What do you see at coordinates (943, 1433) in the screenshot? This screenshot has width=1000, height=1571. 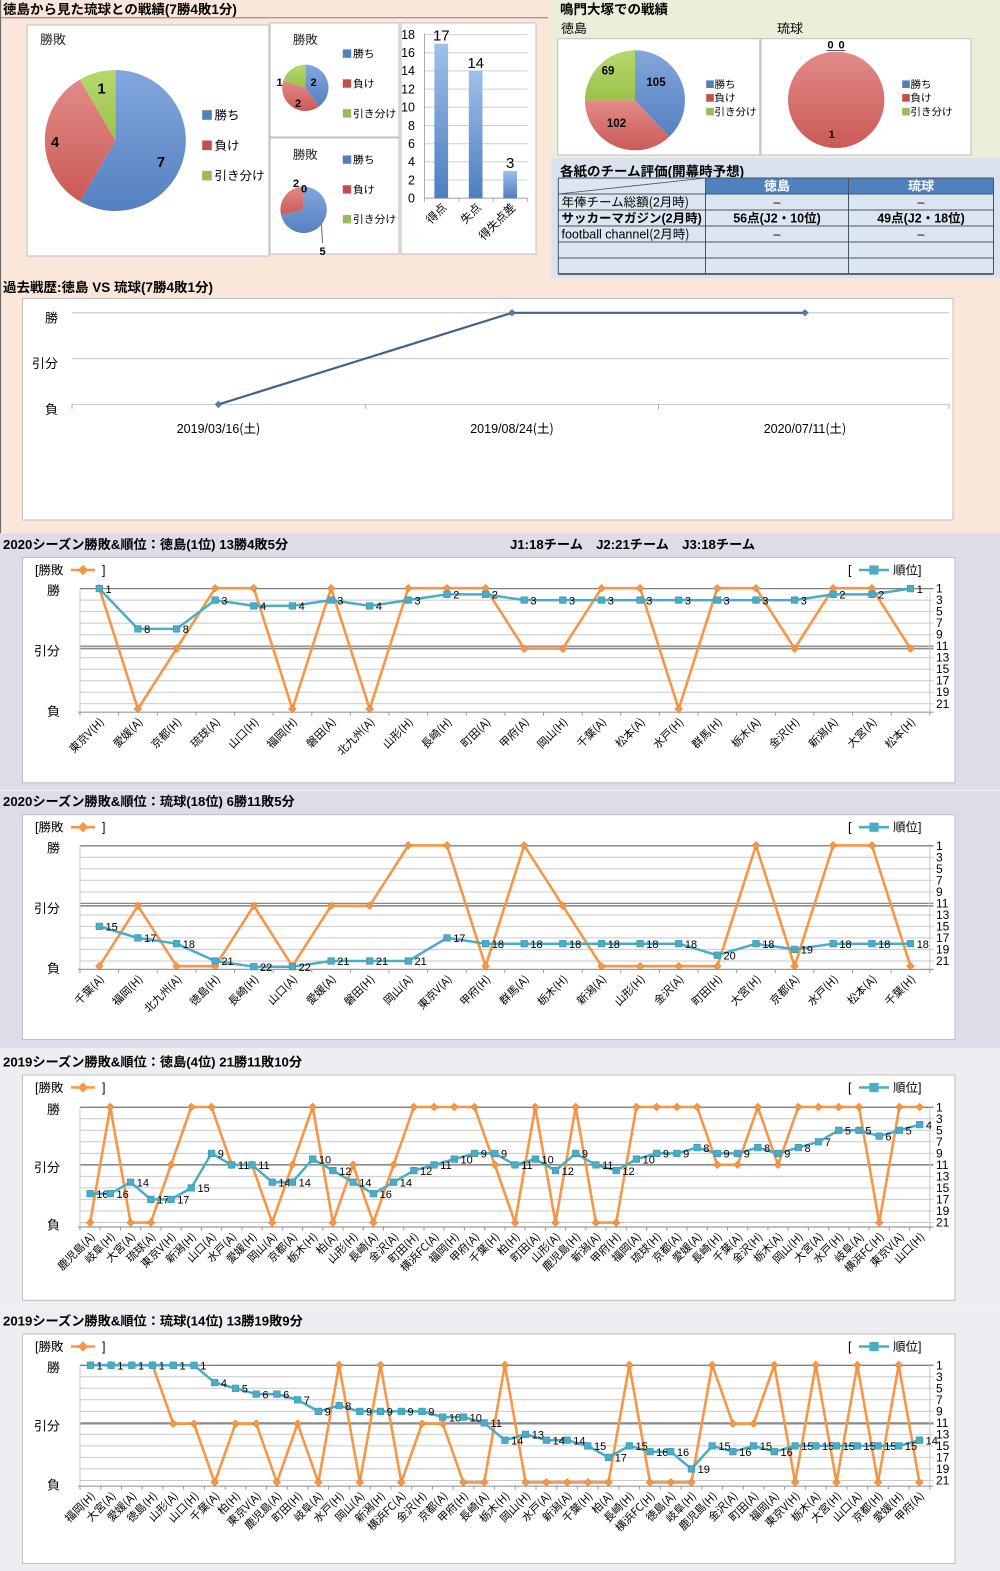 I see `svg-text: 13` at bounding box center [943, 1433].